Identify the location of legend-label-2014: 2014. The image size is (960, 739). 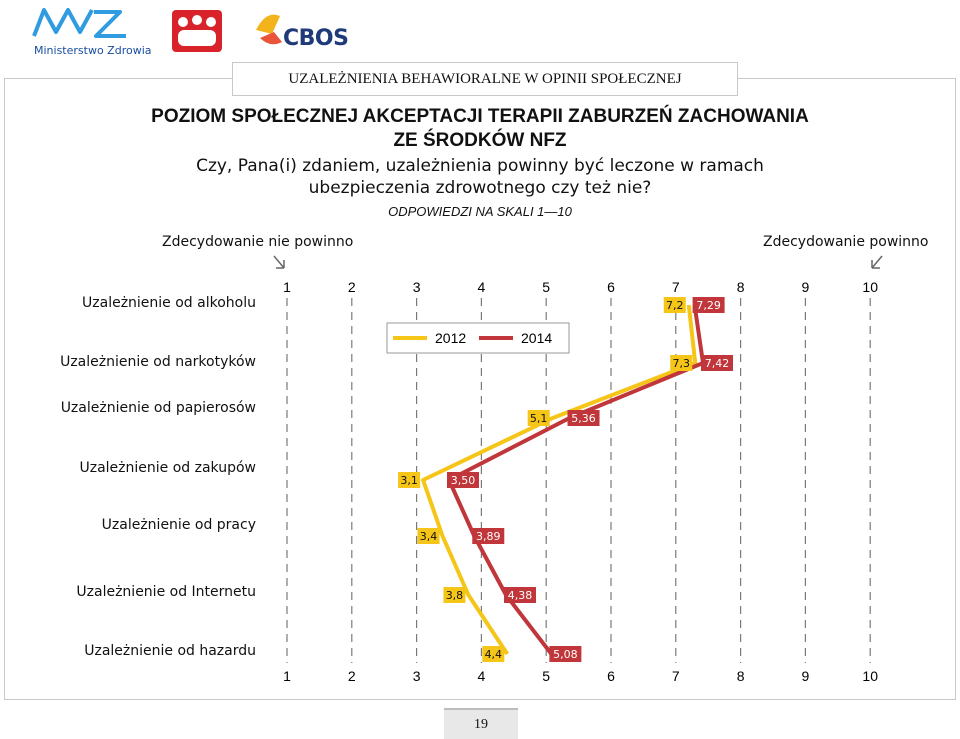
(536, 338).